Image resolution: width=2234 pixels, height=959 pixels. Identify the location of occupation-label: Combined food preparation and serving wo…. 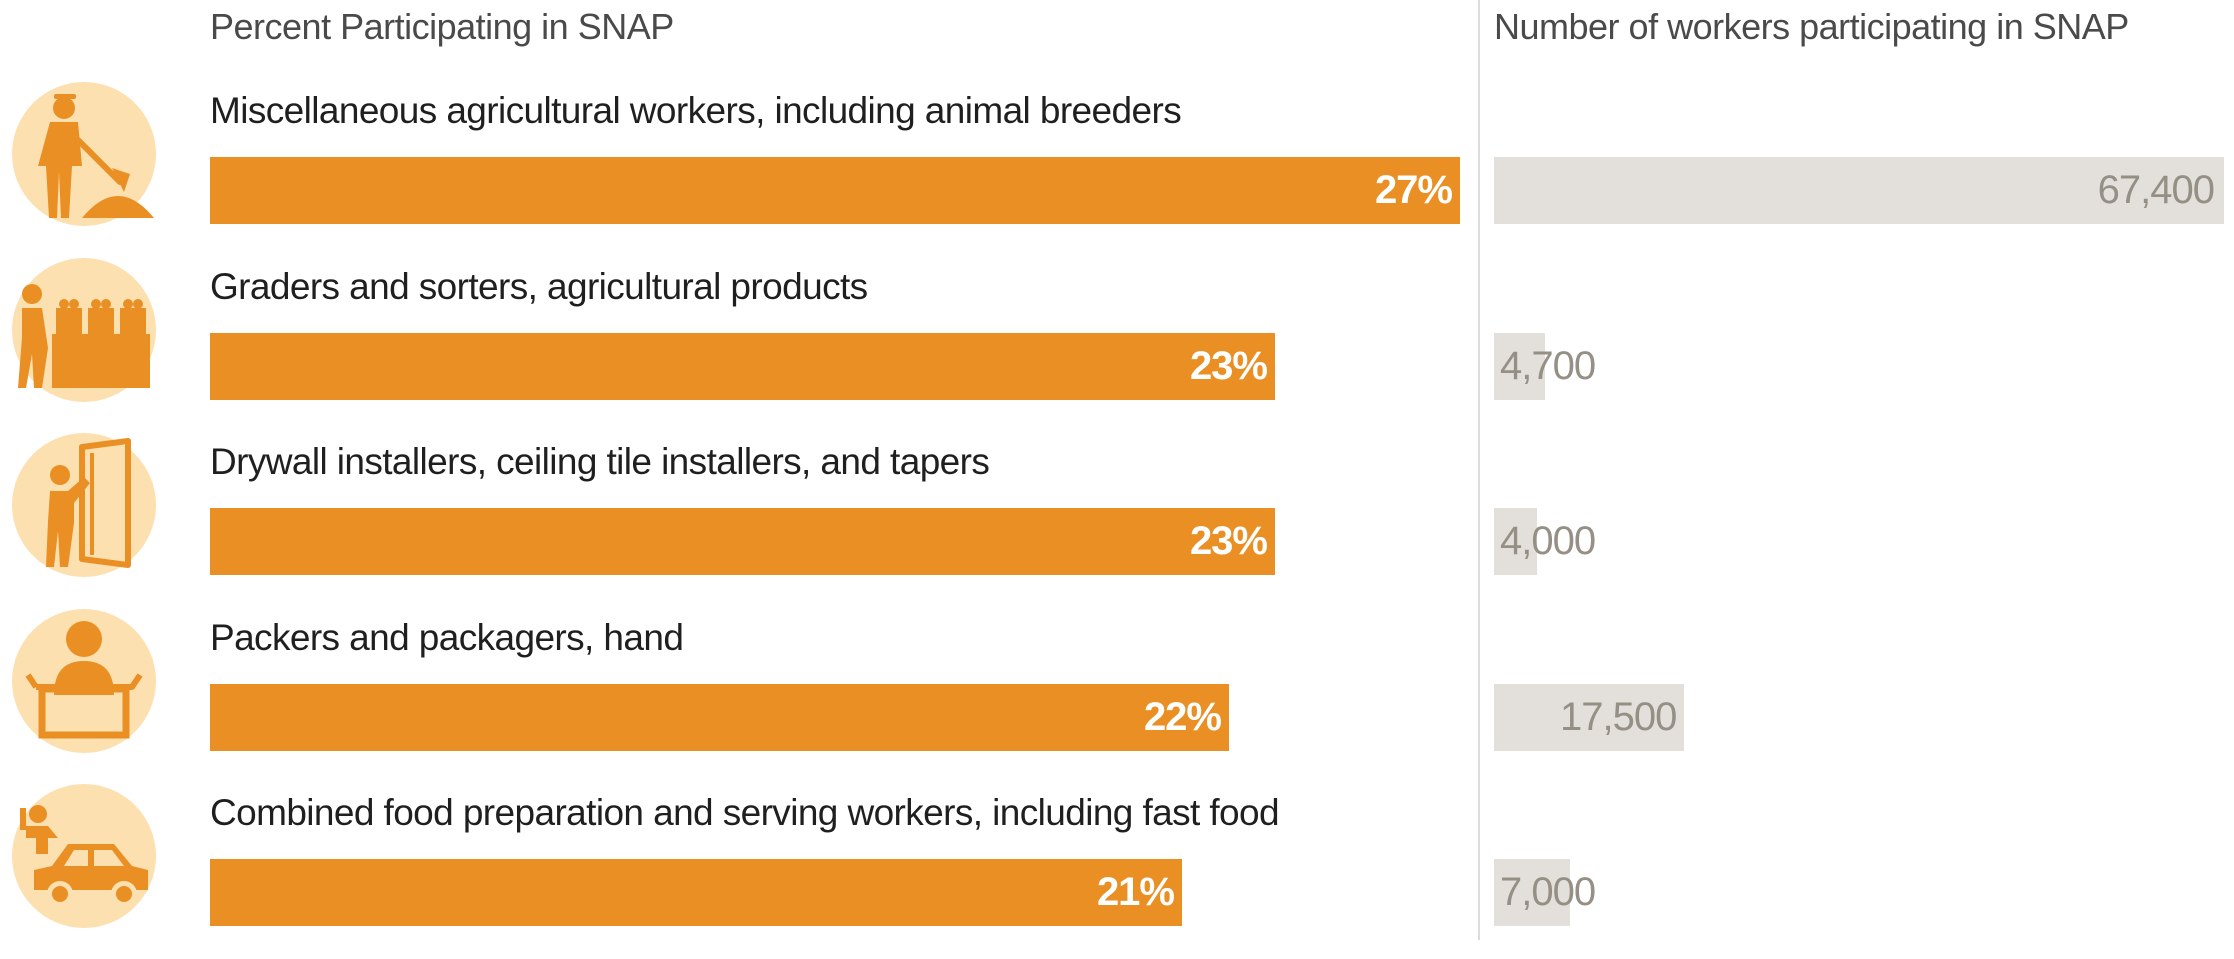
(745, 812).